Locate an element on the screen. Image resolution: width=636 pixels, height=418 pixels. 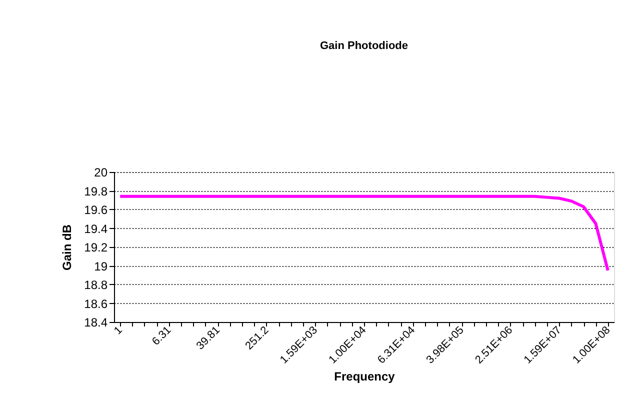
y-axis-title: Gain dB is located at coordinates (67, 247).